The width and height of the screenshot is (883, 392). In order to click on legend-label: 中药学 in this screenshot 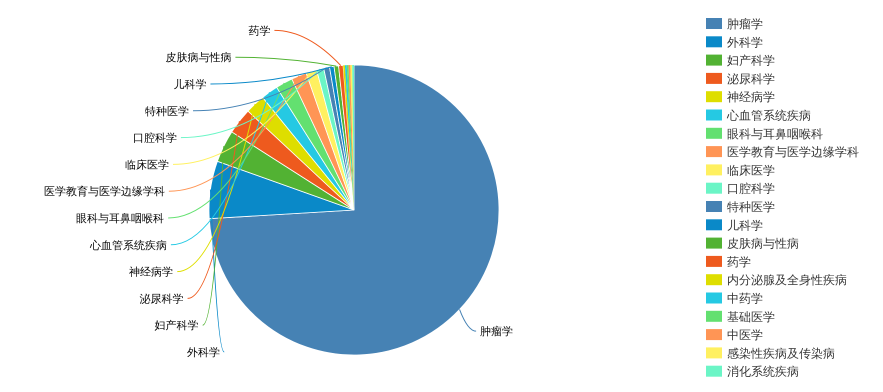, I will do `click(745, 299)`.